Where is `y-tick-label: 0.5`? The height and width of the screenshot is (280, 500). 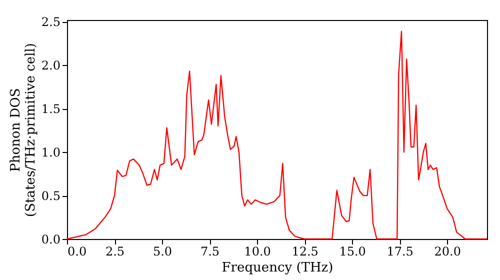
y-tick-label: 0.5 is located at coordinates (50, 196).